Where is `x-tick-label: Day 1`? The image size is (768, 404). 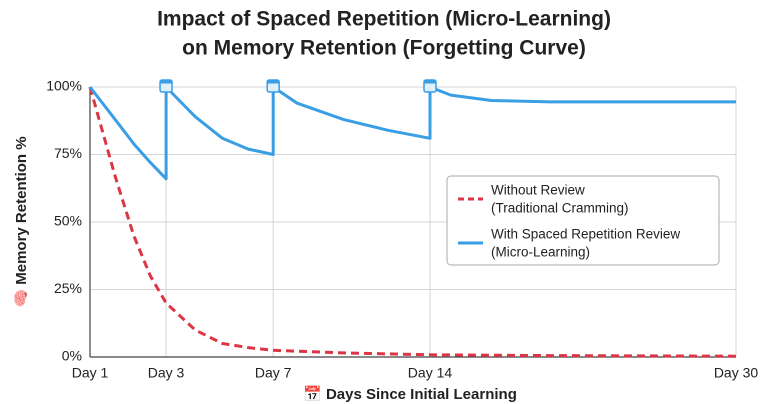 x-tick-label: Day 1 is located at coordinates (90, 373).